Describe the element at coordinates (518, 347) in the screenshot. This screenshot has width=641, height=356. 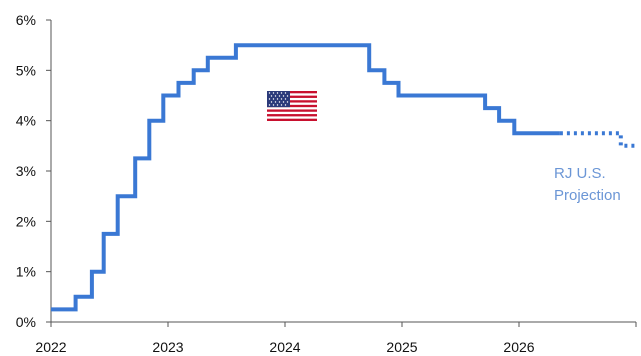
I see `x-tick-label: 2026` at that location.